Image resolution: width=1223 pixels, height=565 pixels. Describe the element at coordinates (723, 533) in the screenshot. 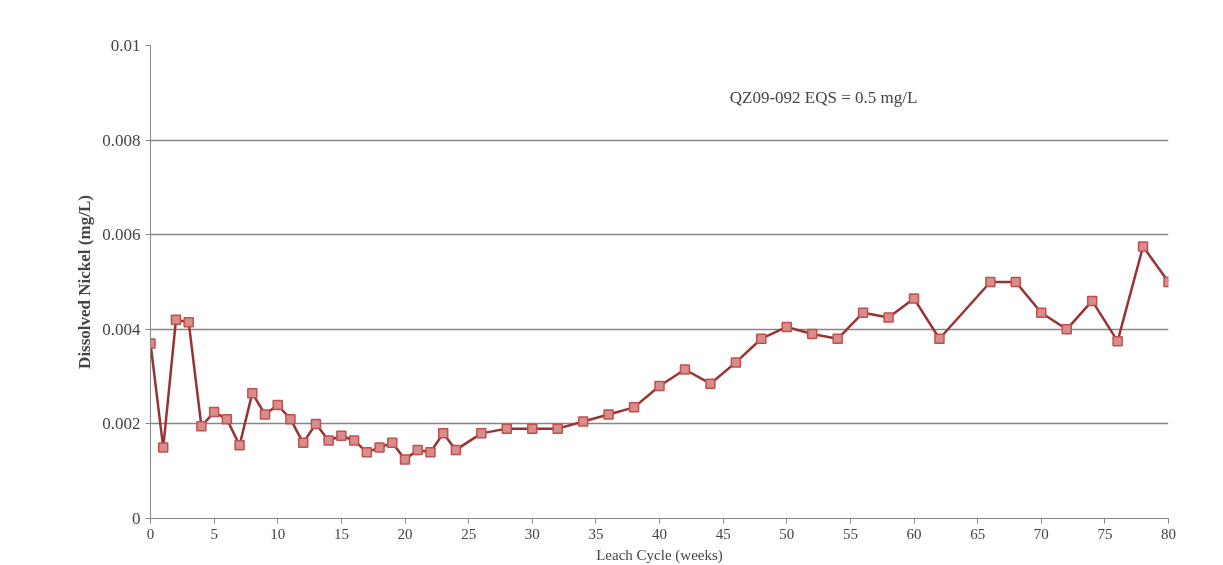

I see `x-tick-label: 45` at that location.